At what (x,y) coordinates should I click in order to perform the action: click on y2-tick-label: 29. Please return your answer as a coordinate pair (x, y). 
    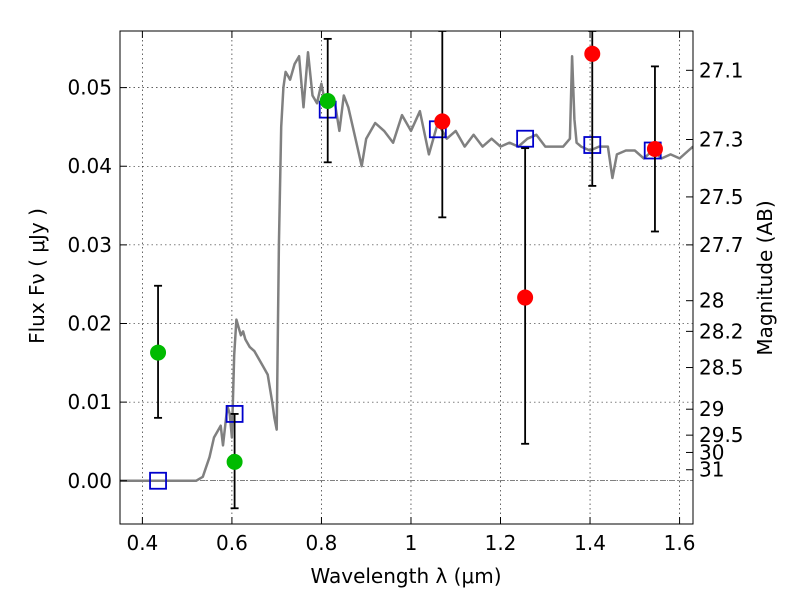
    Looking at the image, I should click on (711, 409).